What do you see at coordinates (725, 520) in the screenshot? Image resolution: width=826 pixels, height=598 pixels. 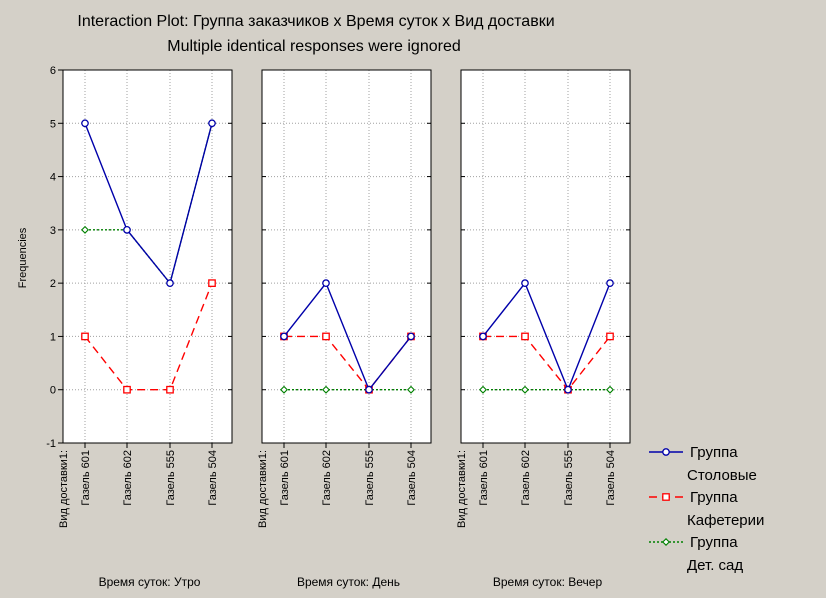 I see `legend-label-line2: Кафетерии` at bounding box center [725, 520].